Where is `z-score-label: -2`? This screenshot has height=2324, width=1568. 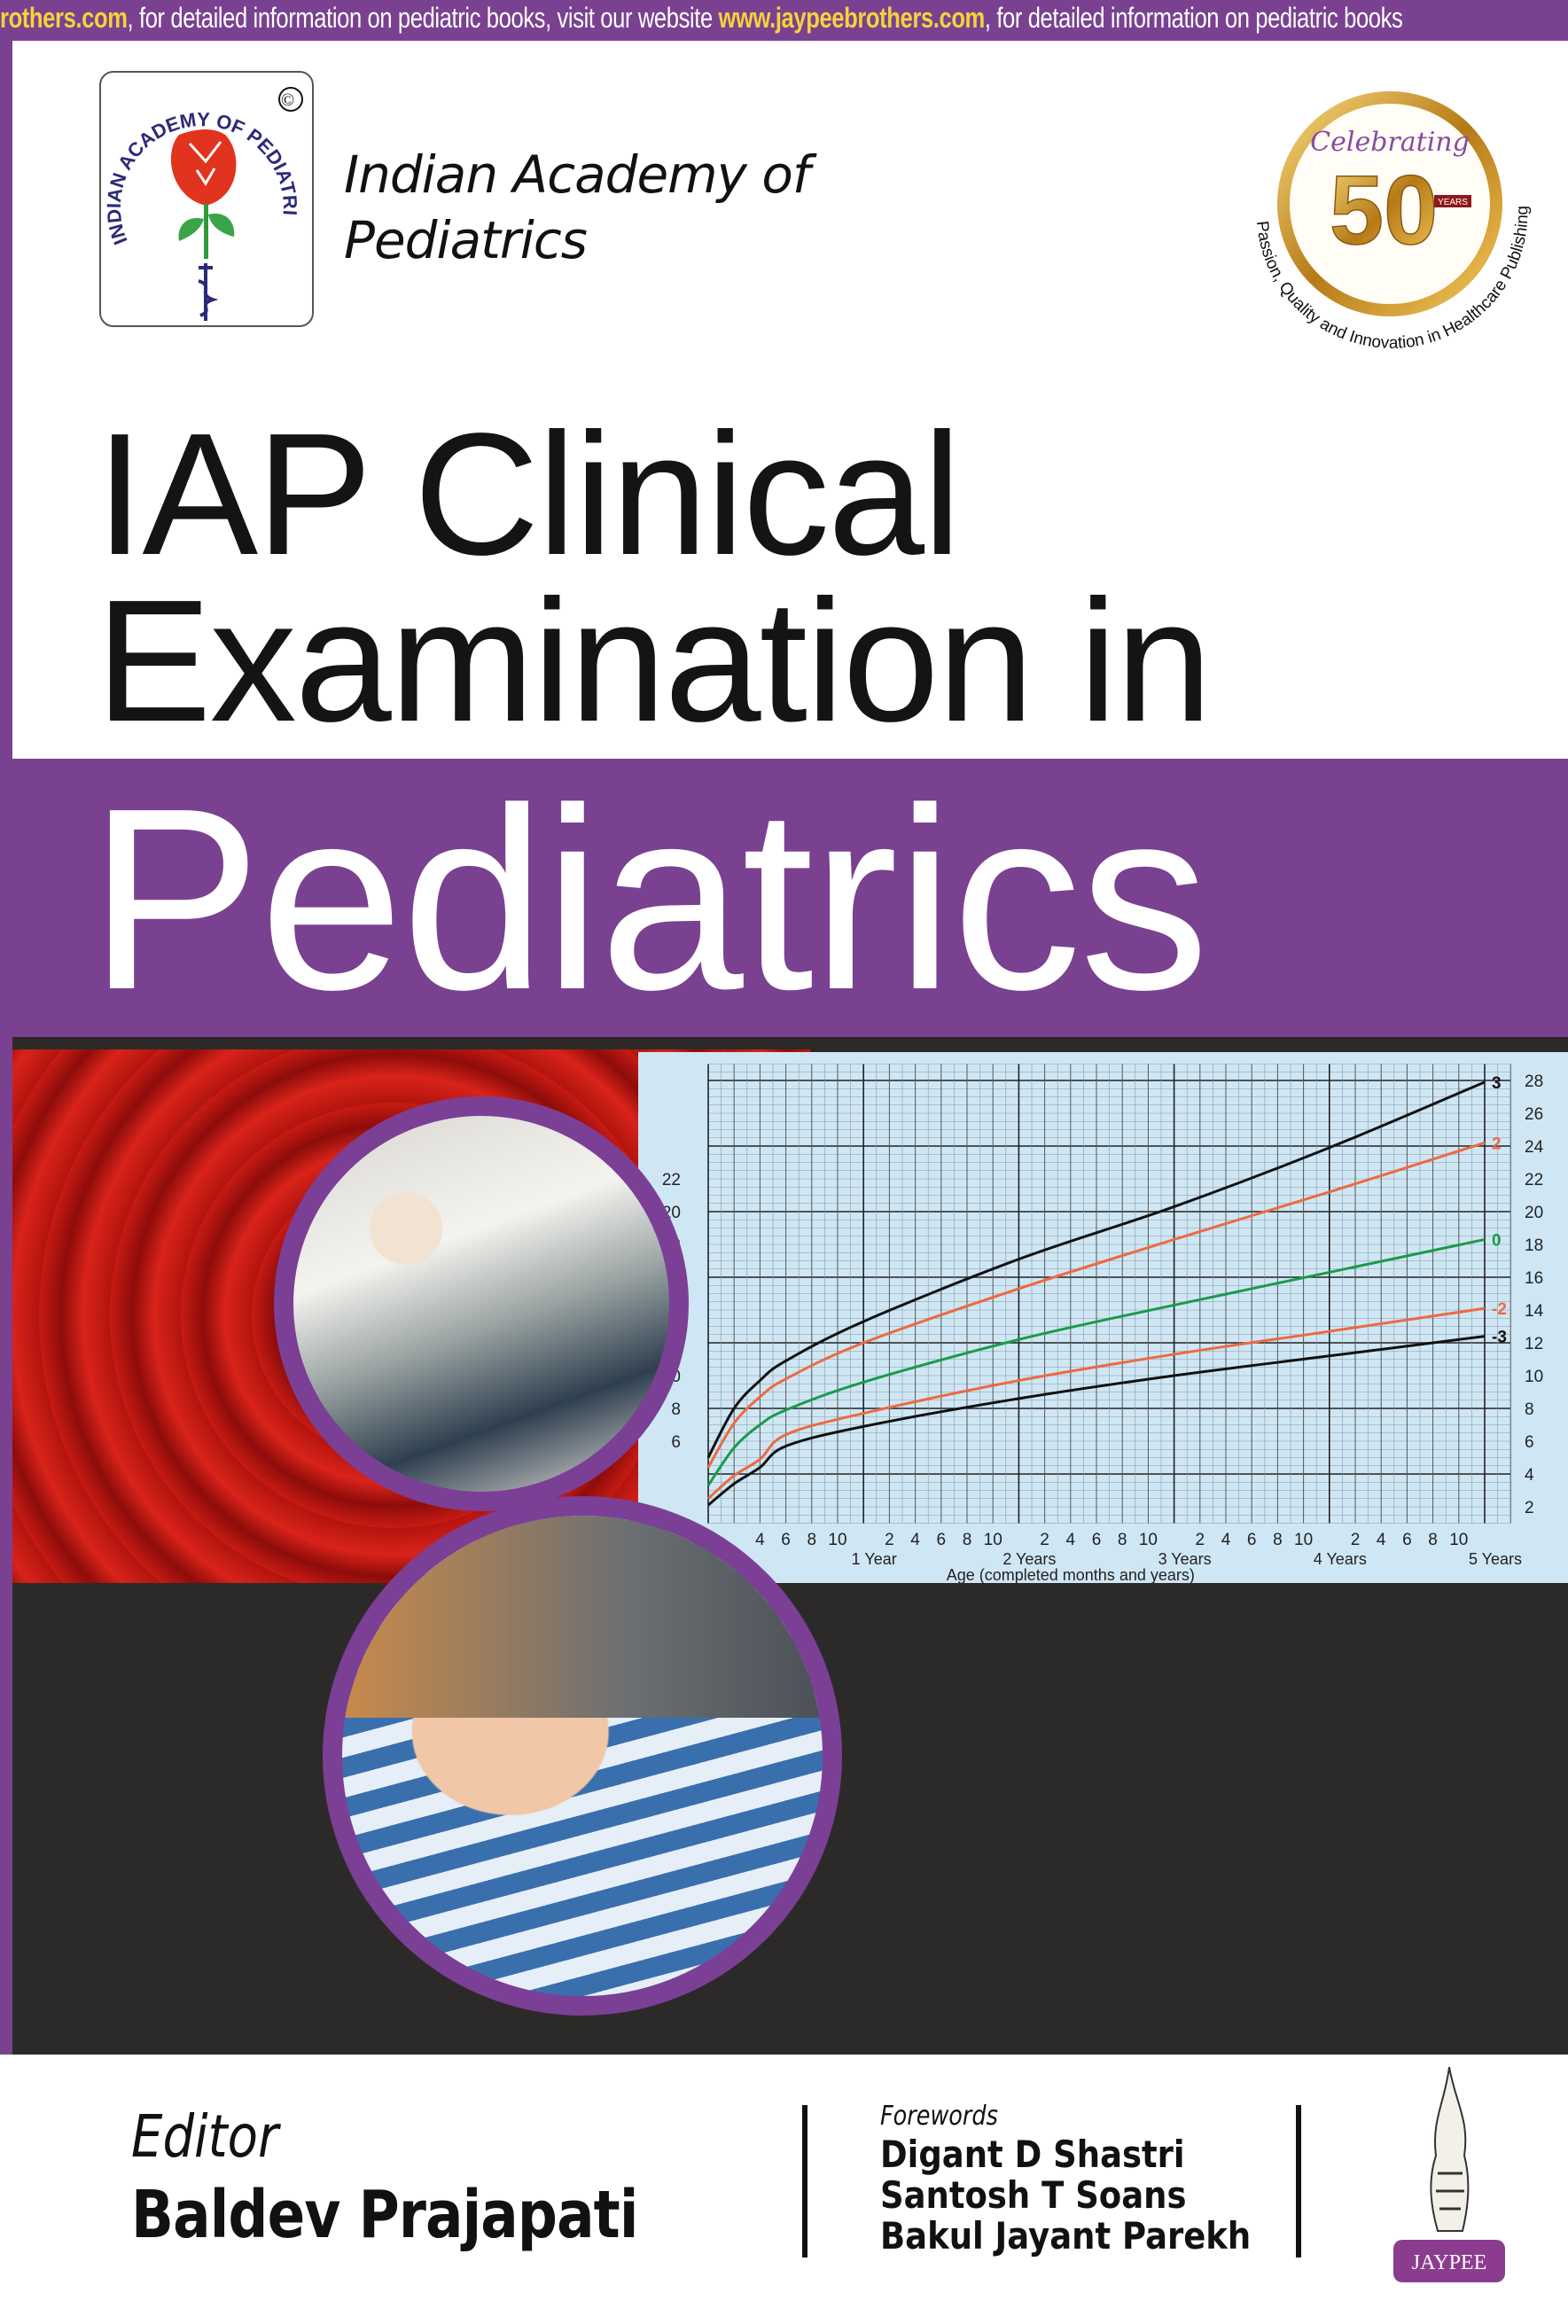 z-score-label: -2 is located at coordinates (1499, 1310).